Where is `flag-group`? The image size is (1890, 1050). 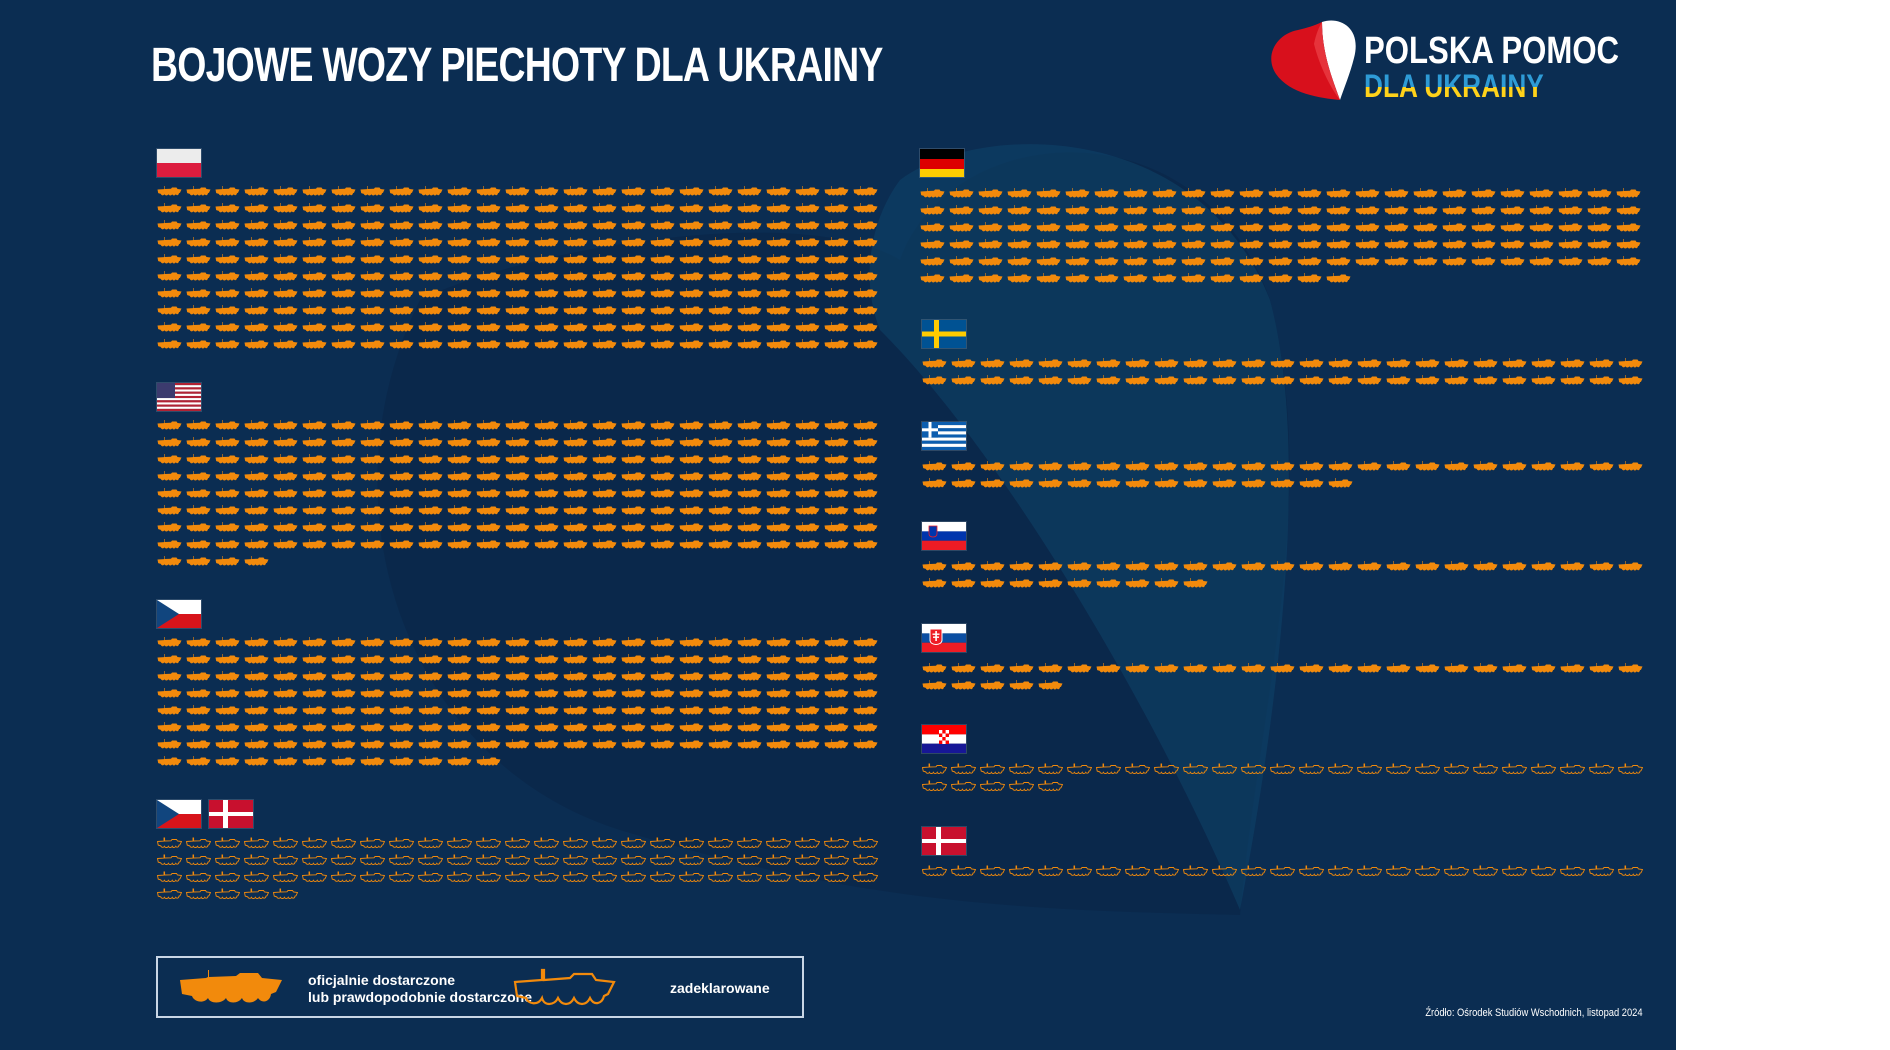 flag-group is located at coordinates (944, 842).